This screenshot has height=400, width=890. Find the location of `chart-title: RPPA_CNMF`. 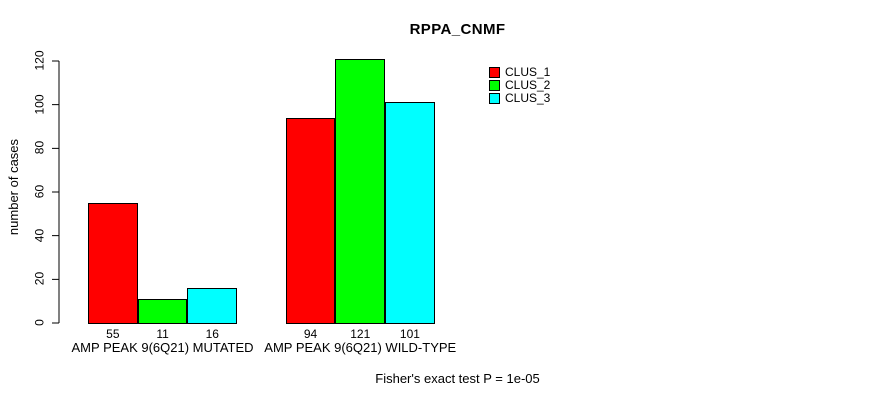

chart-title: RPPA_CNMF is located at coordinates (457, 29).